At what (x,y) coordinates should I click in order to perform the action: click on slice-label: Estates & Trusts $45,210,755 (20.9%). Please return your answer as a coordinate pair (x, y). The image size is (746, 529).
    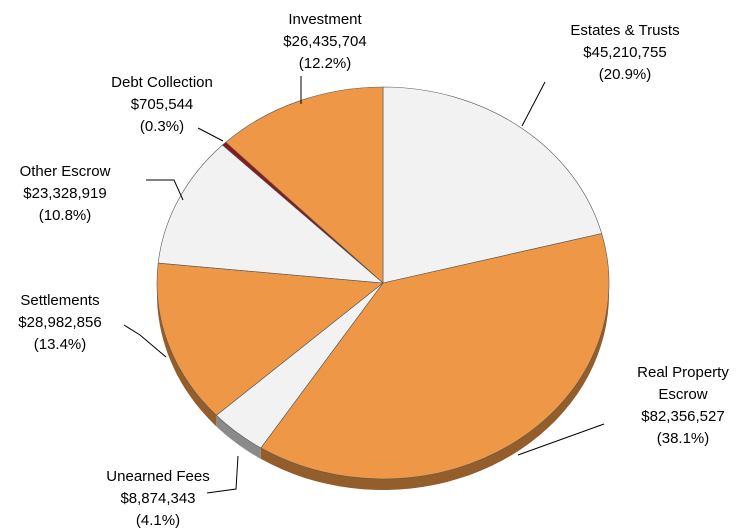
    Looking at the image, I should click on (625, 53).